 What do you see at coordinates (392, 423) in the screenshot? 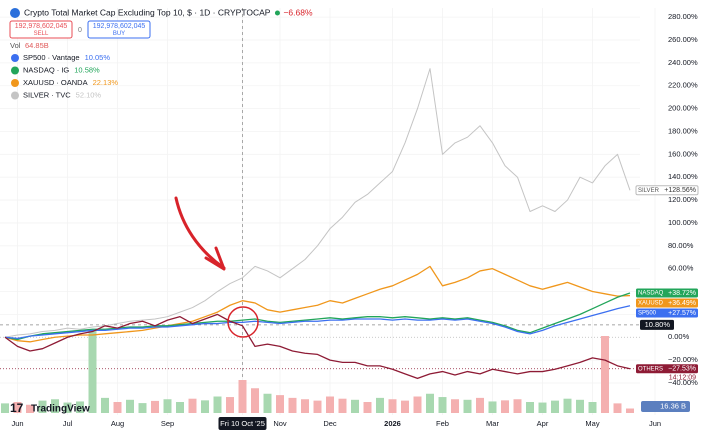
I see `x-tick-label: 2026` at bounding box center [392, 423].